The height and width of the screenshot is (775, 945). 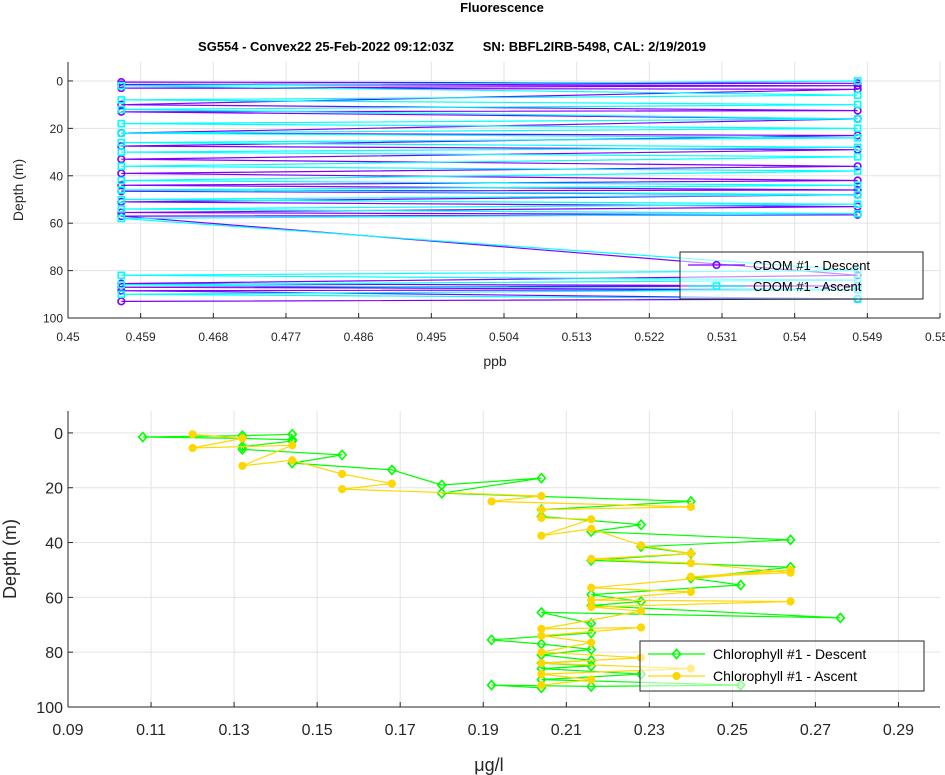 What do you see at coordinates (811, 265) in the screenshot?
I see `cdom-legend-label: CDOM #1 - Descent` at bounding box center [811, 265].